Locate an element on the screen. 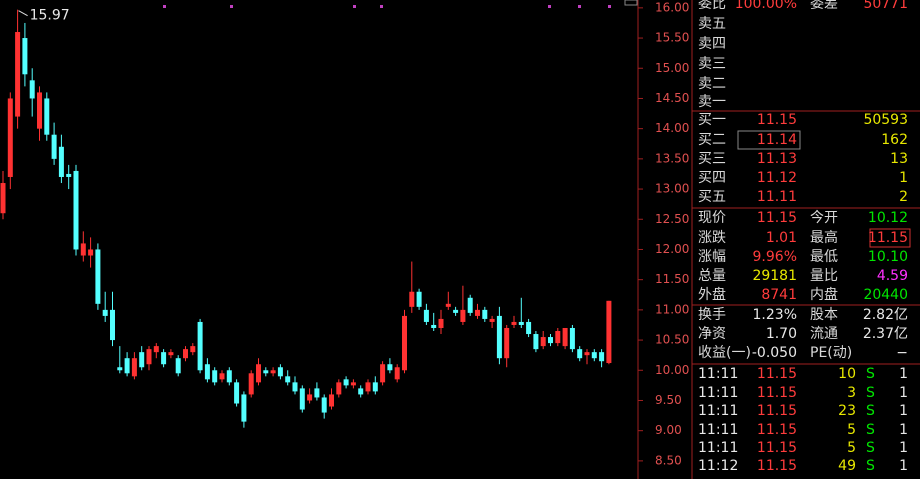 Image resolution: width=920 pixels, height=479 pixels. y-tick-label: 10.00 is located at coordinates (672, 370).